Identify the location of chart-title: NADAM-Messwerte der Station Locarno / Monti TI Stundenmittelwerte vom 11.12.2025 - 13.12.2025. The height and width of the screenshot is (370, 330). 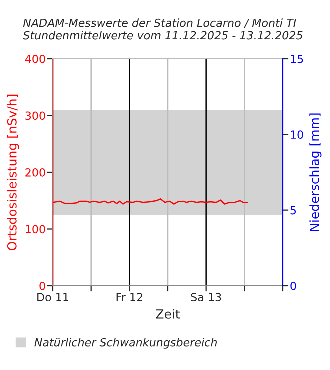
(163, 29).